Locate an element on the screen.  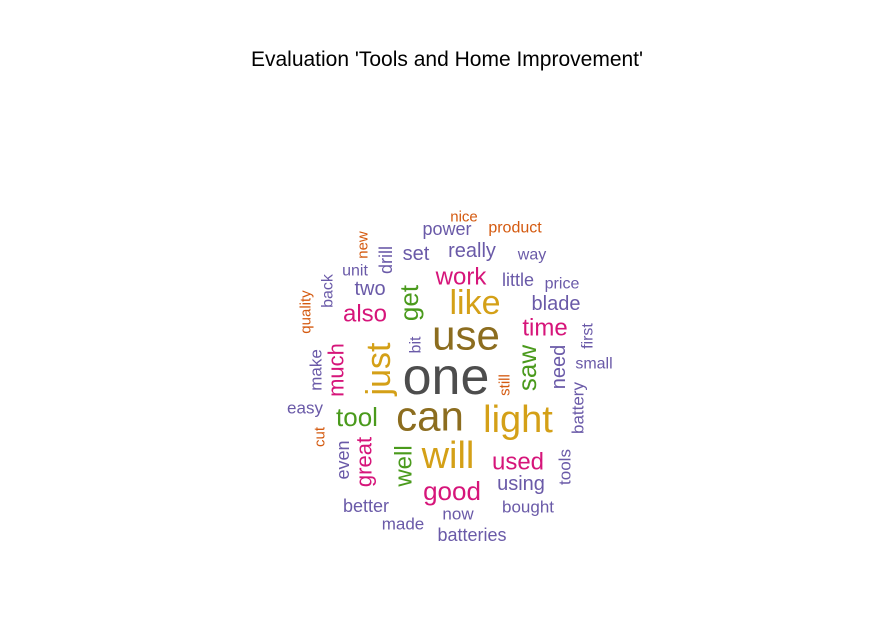
word-little: little is located at coordinates (518, 280).